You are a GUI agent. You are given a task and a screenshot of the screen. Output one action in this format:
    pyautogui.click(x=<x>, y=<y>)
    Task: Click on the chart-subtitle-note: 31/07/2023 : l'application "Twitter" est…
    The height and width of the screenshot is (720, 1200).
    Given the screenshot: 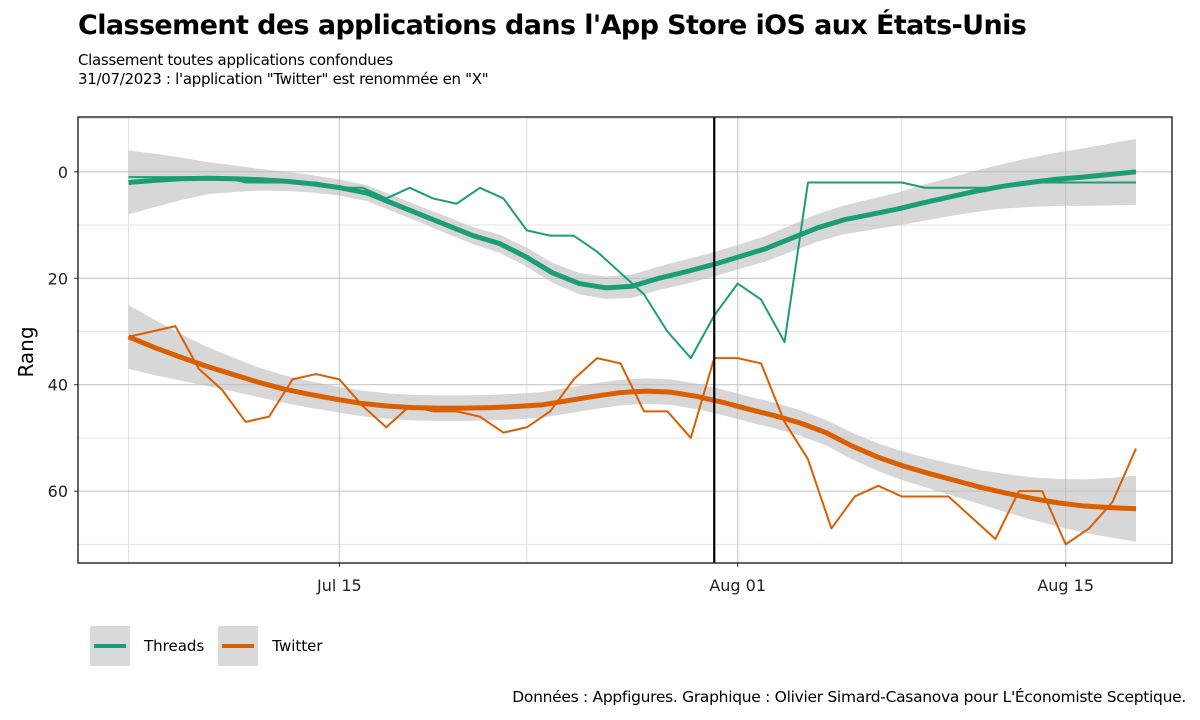 What is the action you would take?
    pyautogui.click(x=283, y=79)
    